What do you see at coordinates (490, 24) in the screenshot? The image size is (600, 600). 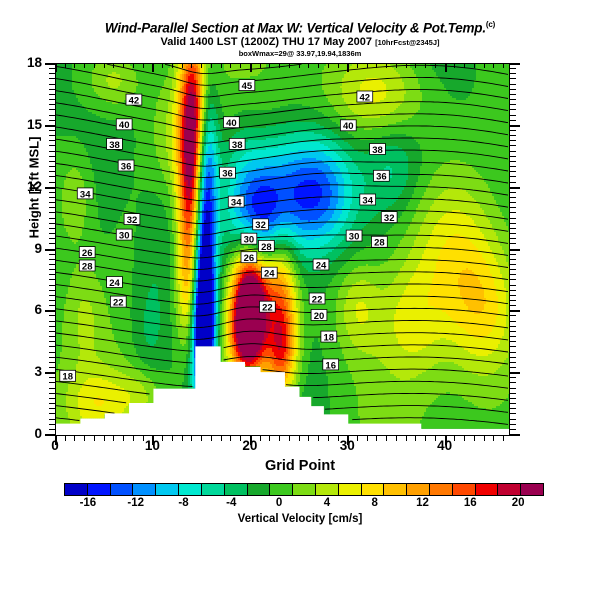 I see `title-superscript: (c)` at bounding box center [490, 24].